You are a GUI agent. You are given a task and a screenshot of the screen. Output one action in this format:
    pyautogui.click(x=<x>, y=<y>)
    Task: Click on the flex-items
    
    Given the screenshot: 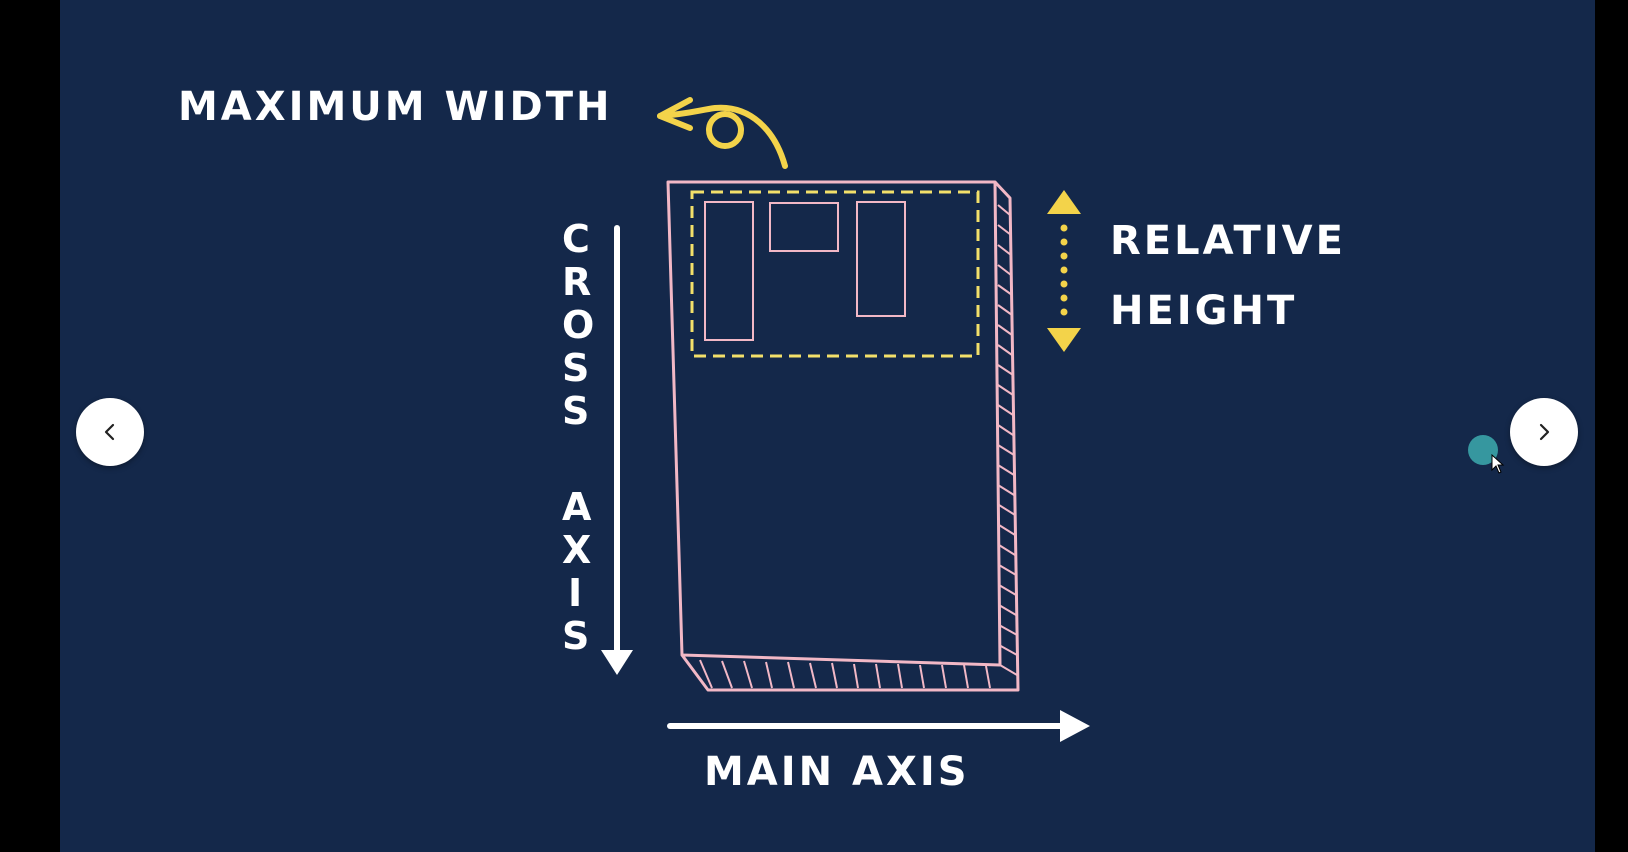 What is the action you would take?
    pyautogui.click(x=805, y=271)
    